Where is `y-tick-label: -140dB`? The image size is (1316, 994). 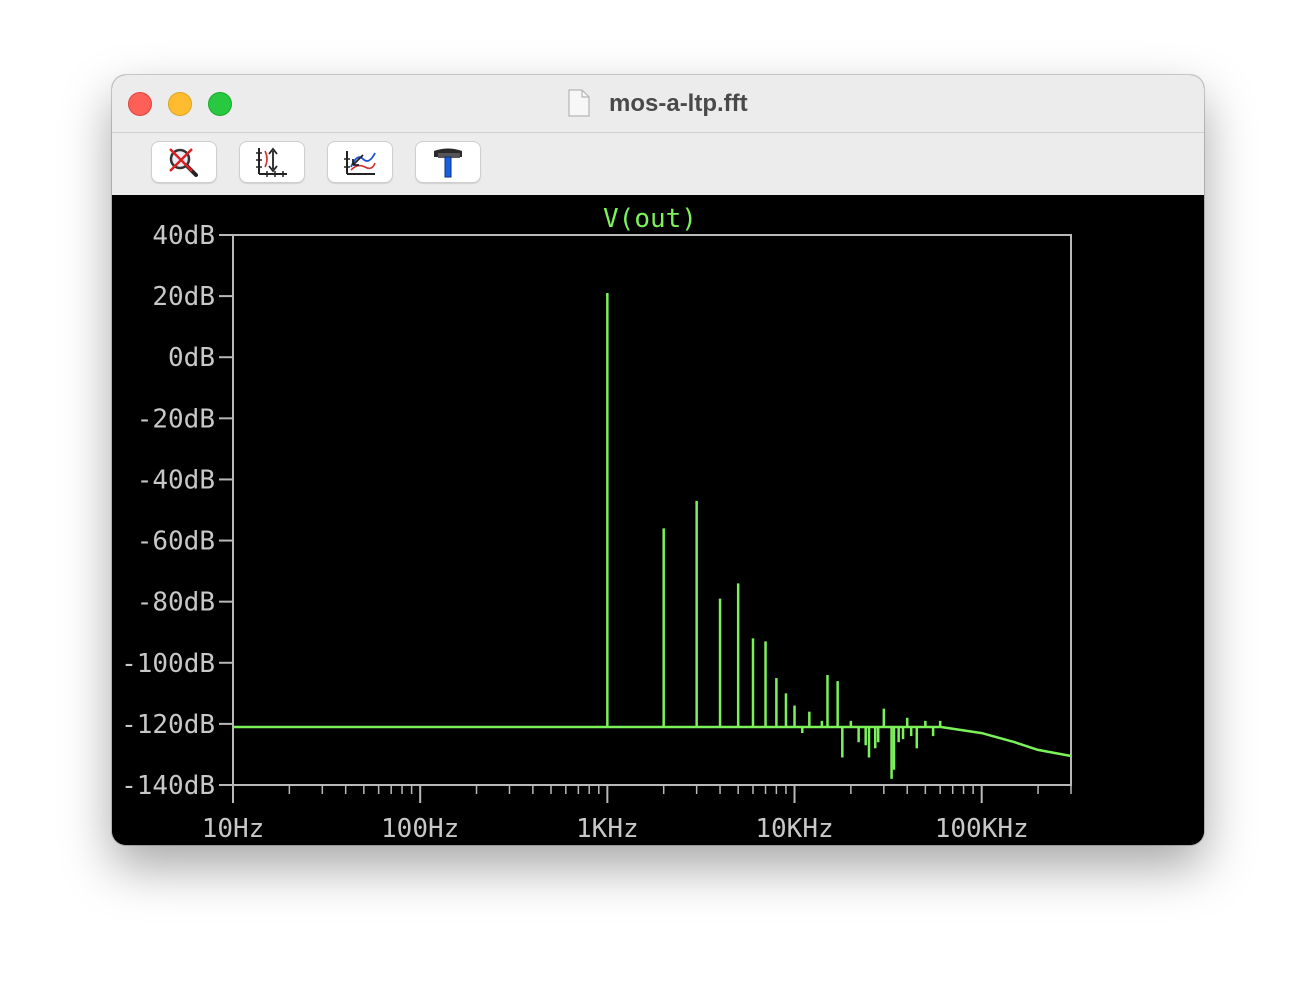 y-tick-label: -140dB is located at coordinates (168, 786).